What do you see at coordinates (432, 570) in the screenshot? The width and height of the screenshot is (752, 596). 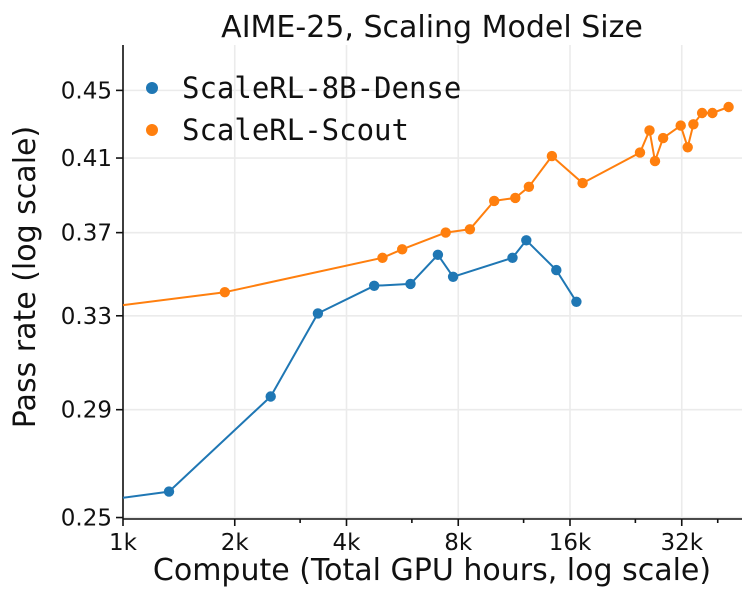 I see `x-axis-label: Compute (Total GPU hours, log scale)` at bounding box center [432, 570].